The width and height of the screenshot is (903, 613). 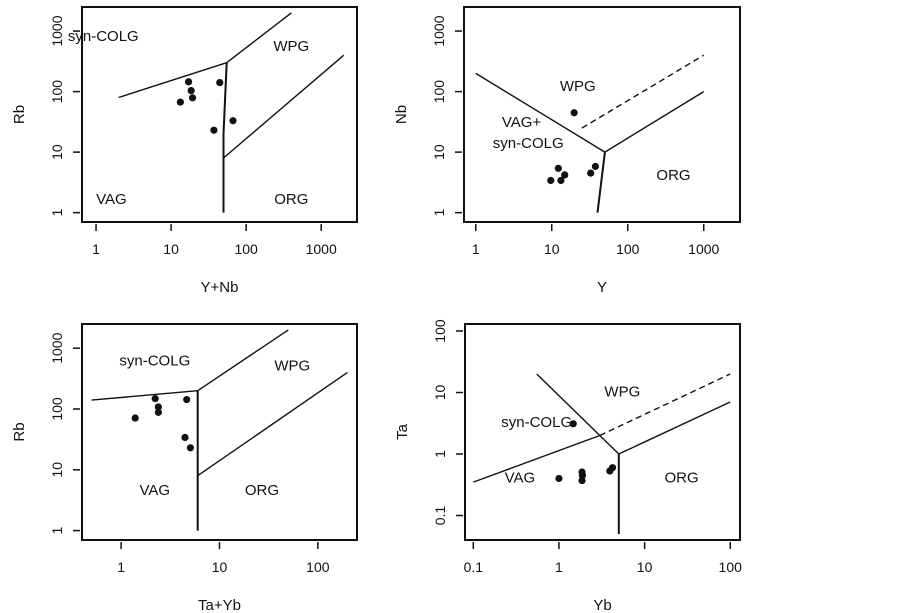 I want to click on x-tick-label: 0.1, so click(x=474, y=567).